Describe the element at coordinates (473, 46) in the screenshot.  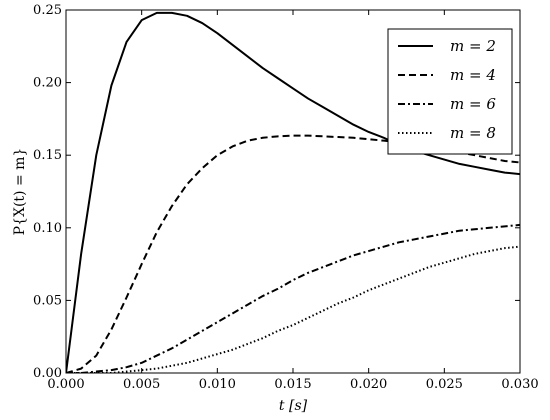
I see `legend-label: m = 2` at that location.